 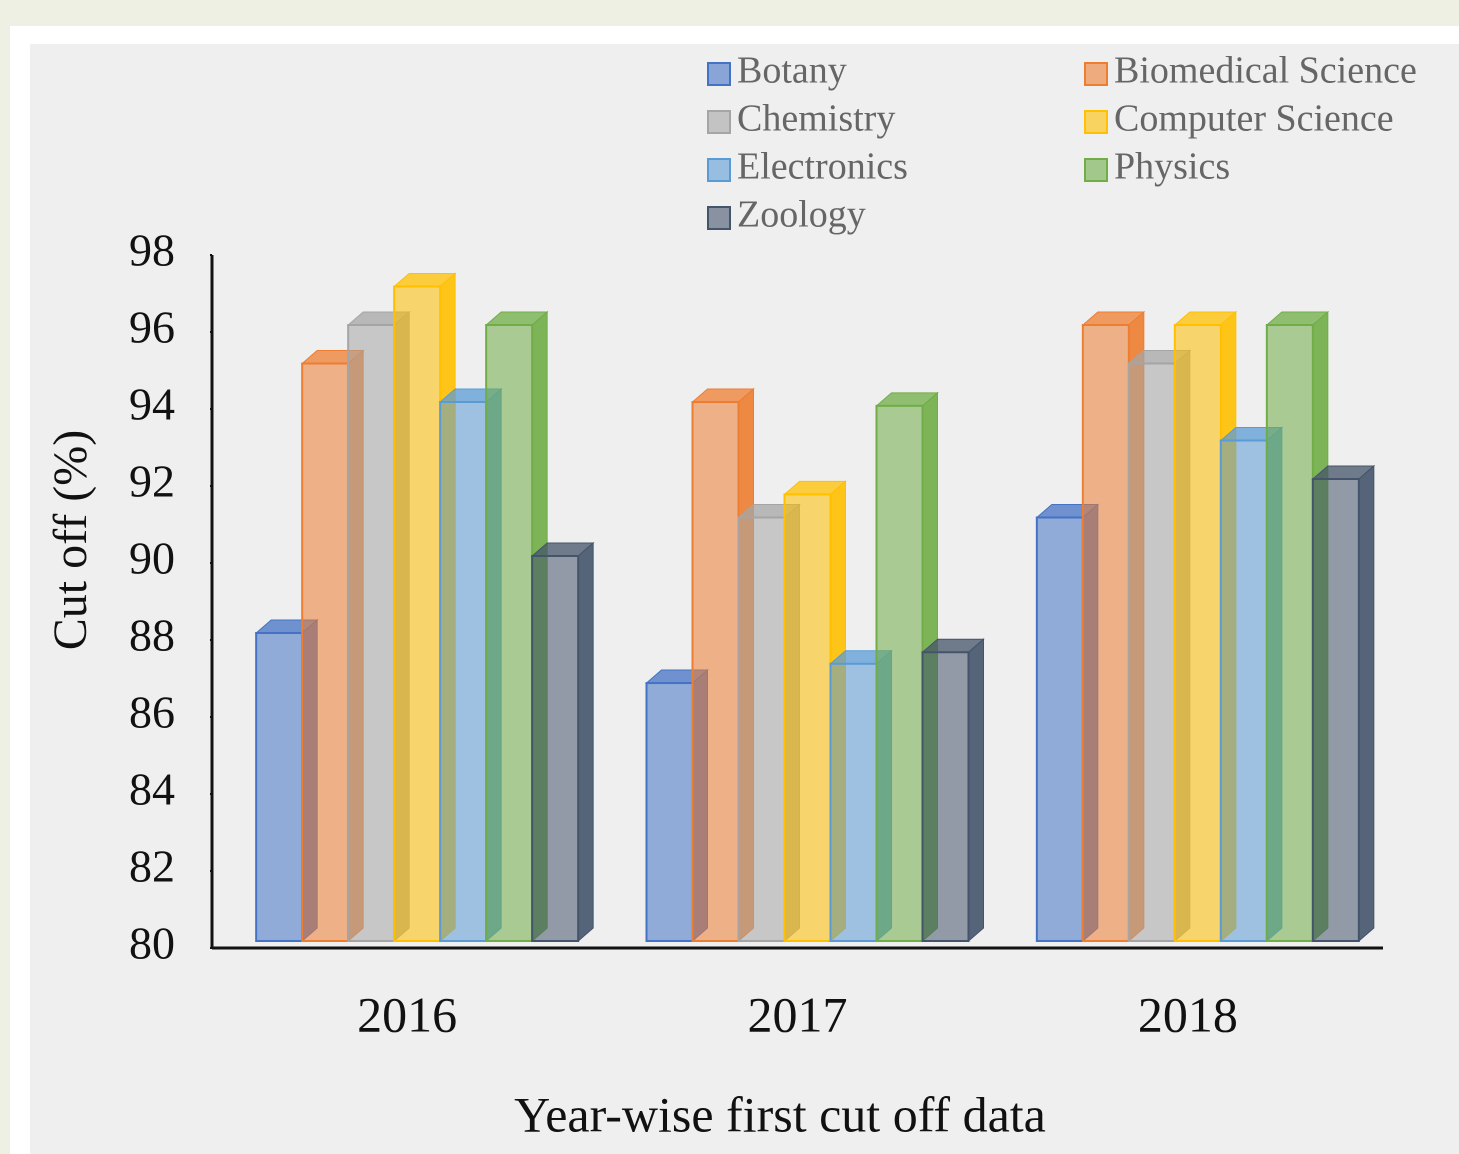 What do you see at coordinates (152, 404) in the screenshot?
I see `y-tick-label: 94` at bounding box center [152, 404].